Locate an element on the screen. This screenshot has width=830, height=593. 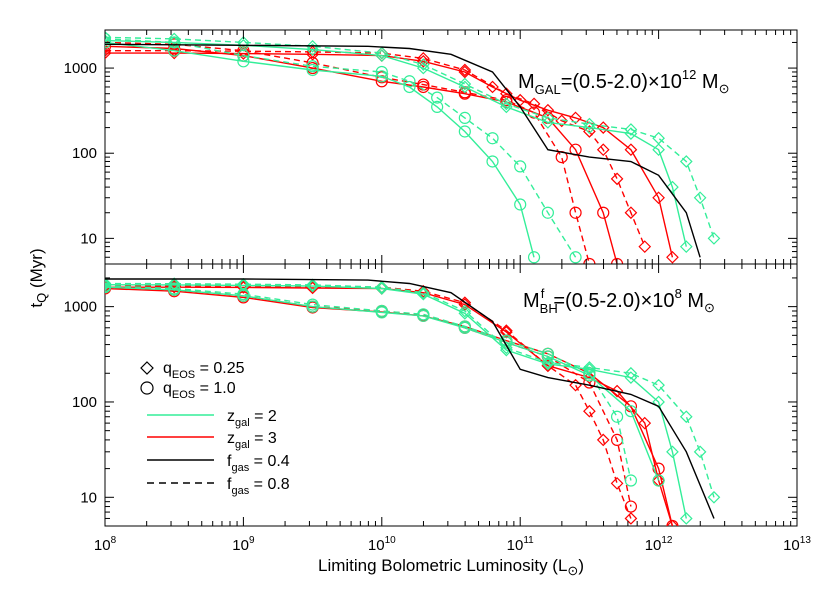
bottom-annotation: MBHf =(0.5-2.0)×108 M⊙ is located at coordinates (619, 301).